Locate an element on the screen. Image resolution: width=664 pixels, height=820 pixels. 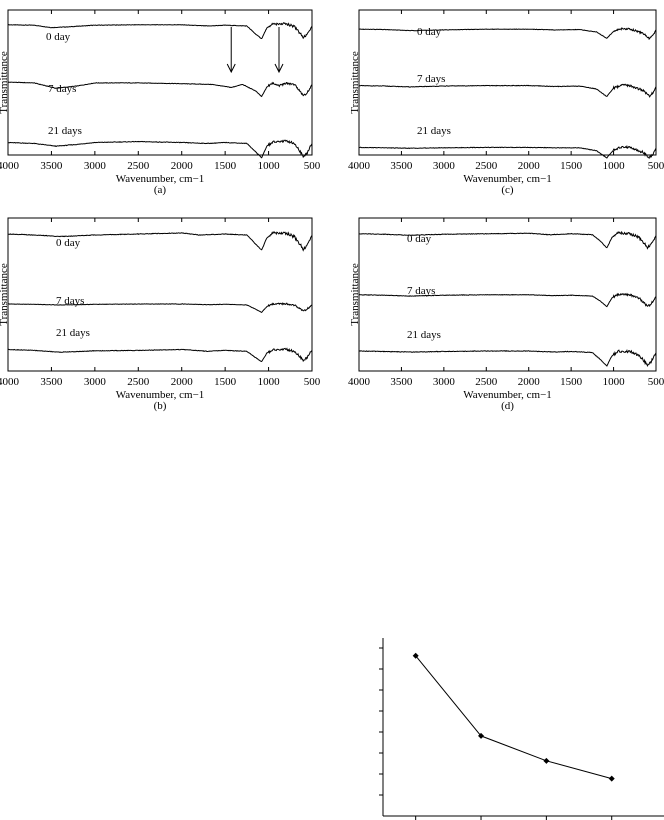
x-tick-label-c: 2000 is located at coordinates (529, 166).